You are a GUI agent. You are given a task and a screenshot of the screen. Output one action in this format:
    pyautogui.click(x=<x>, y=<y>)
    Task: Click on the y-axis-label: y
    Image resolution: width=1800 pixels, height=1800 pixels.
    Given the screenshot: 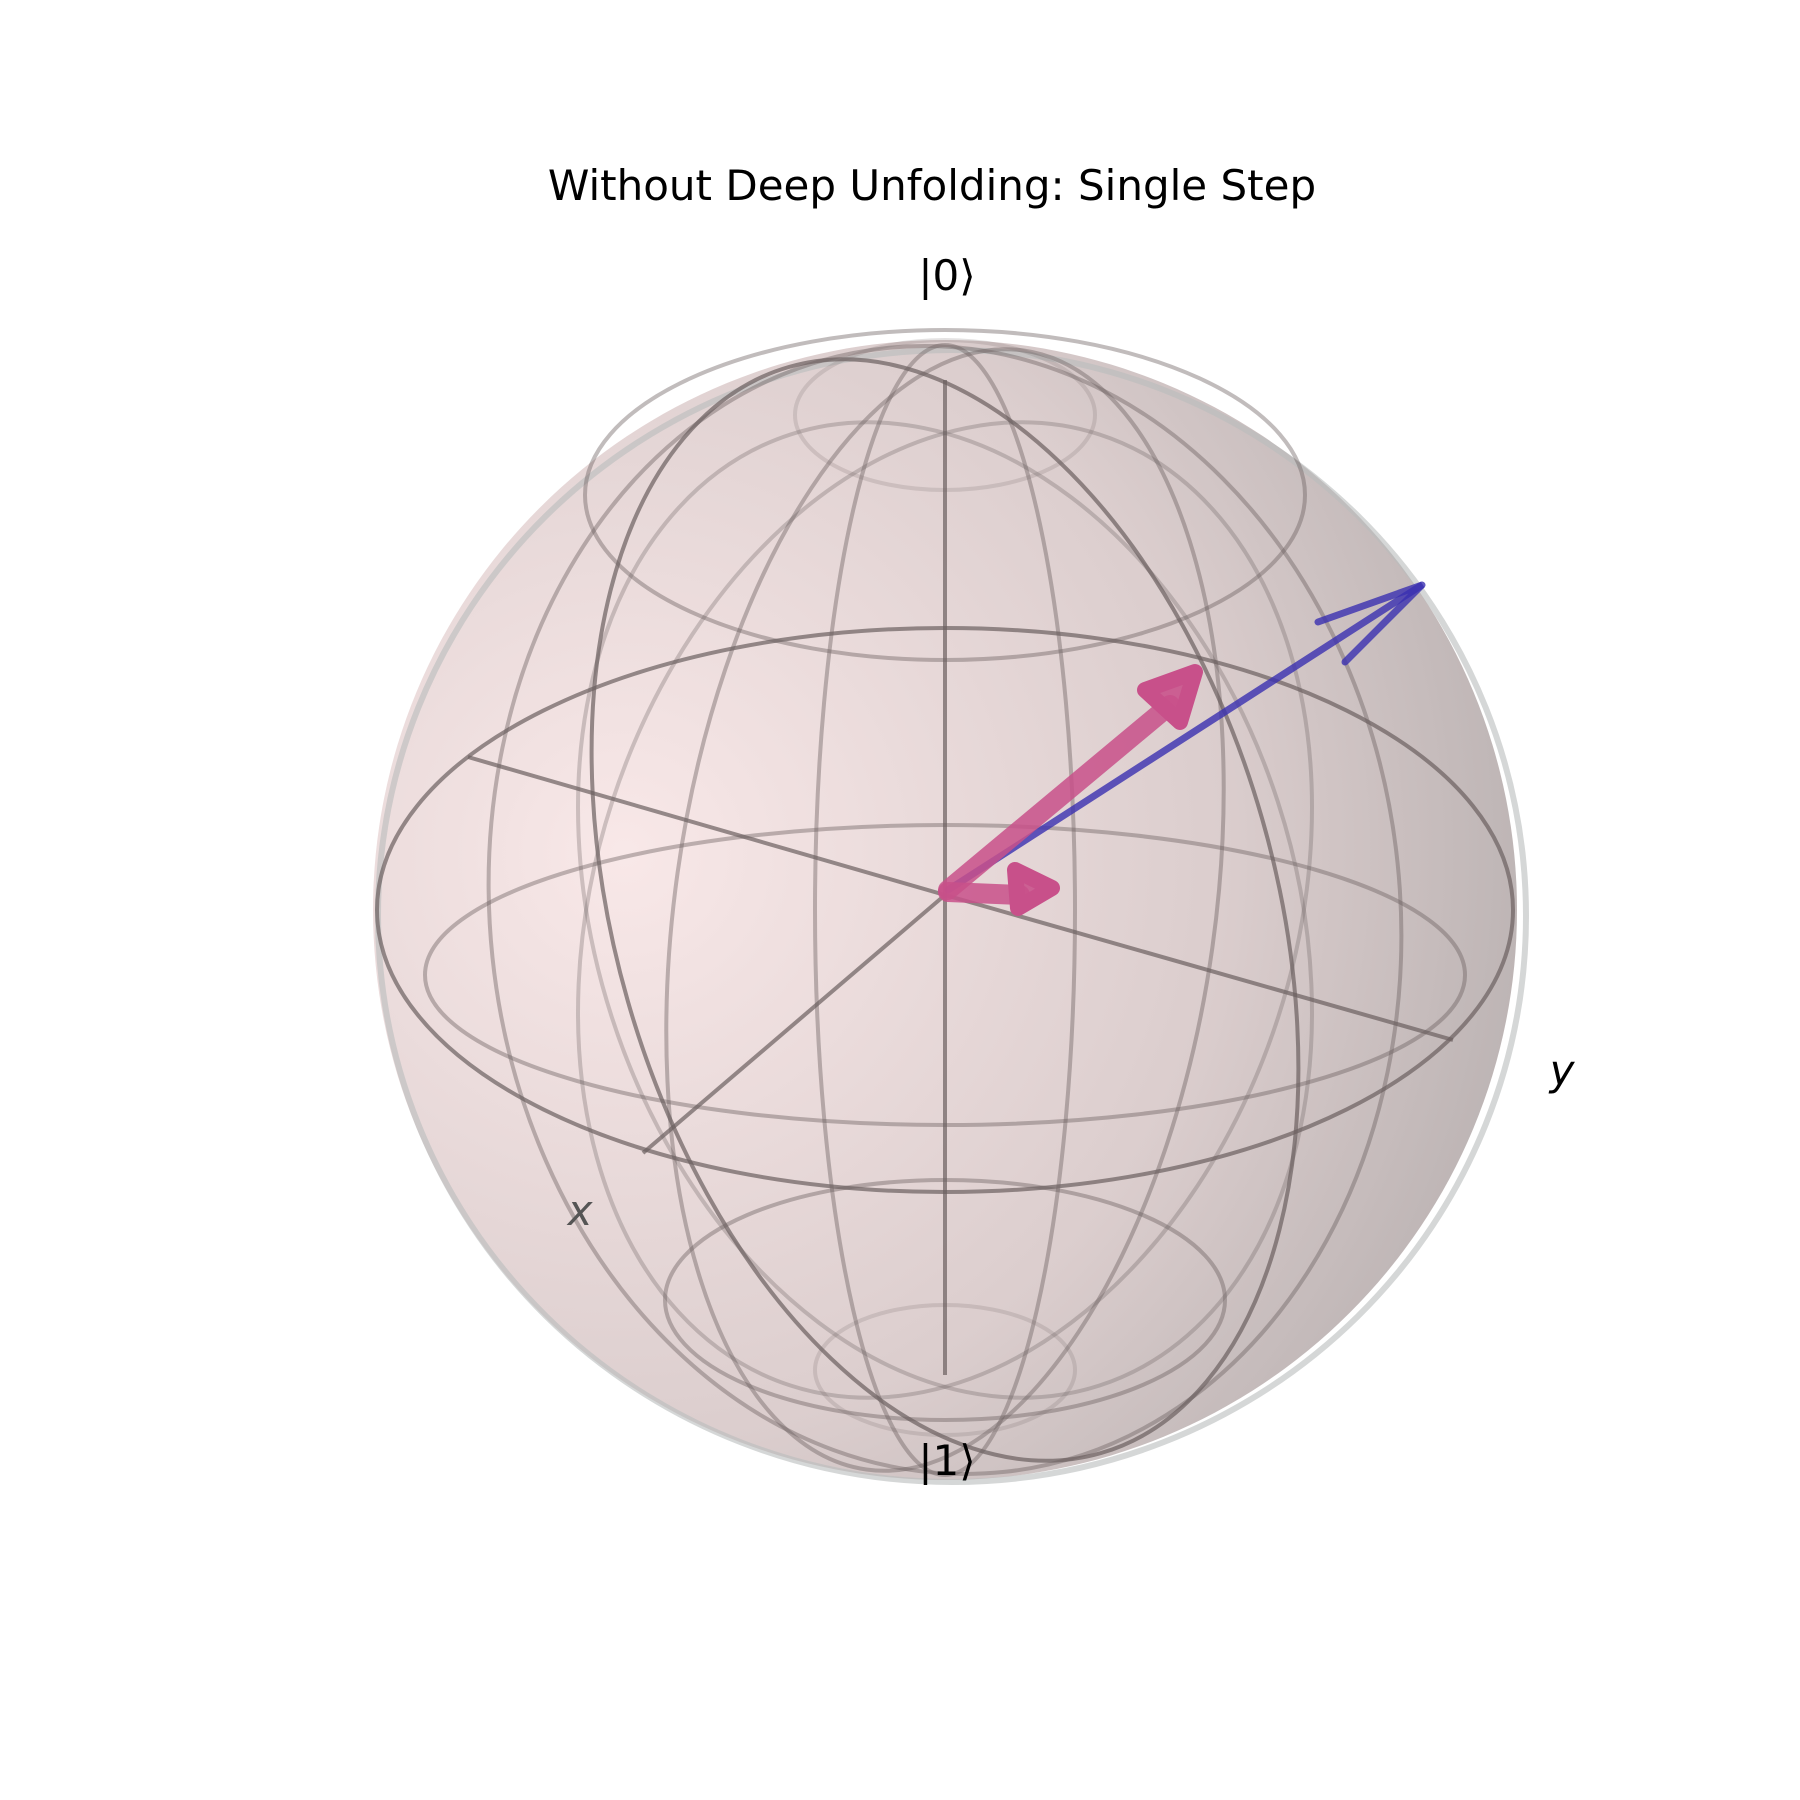 What is the action you would take?
    pyautogui.click(x=1562, y=1070)
    